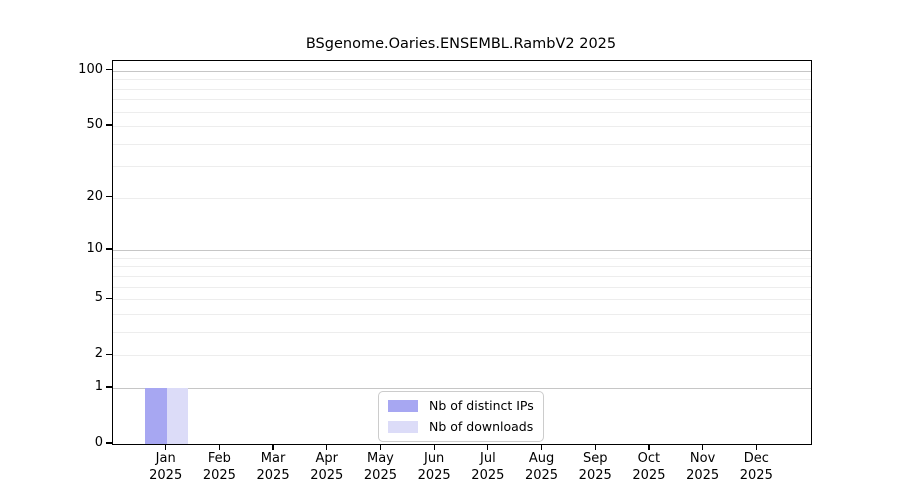 The image size is (900, 500). I want to click on bar-nb-of-downloads-jan, so click(177, 415).